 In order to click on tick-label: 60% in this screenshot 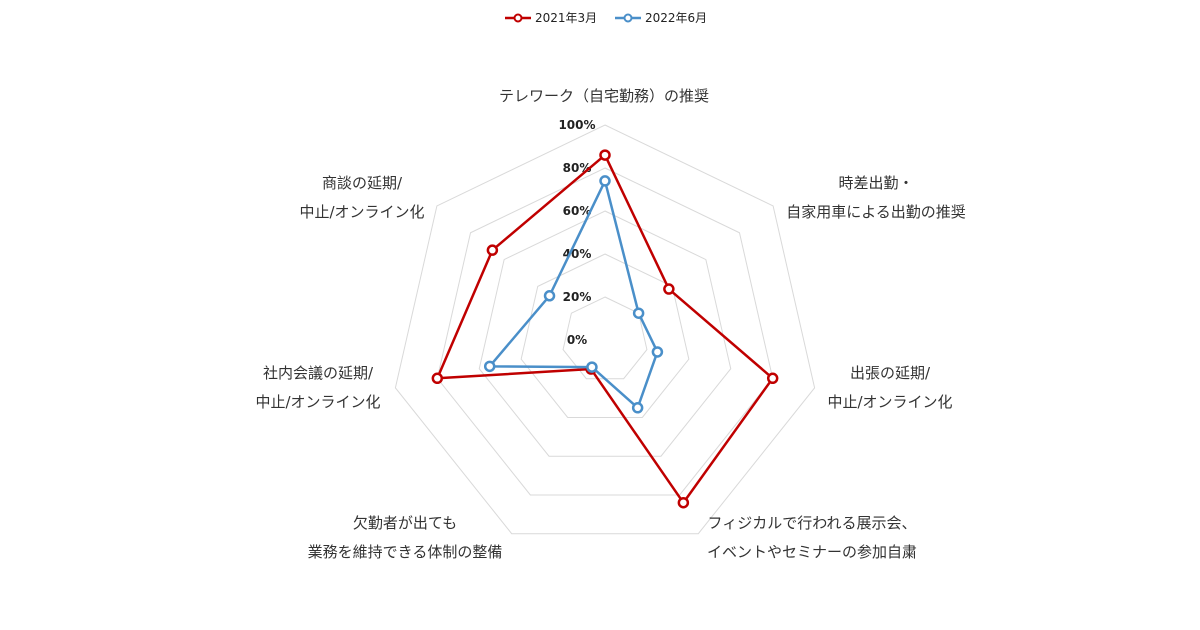, I will do `click(577, 211)`.